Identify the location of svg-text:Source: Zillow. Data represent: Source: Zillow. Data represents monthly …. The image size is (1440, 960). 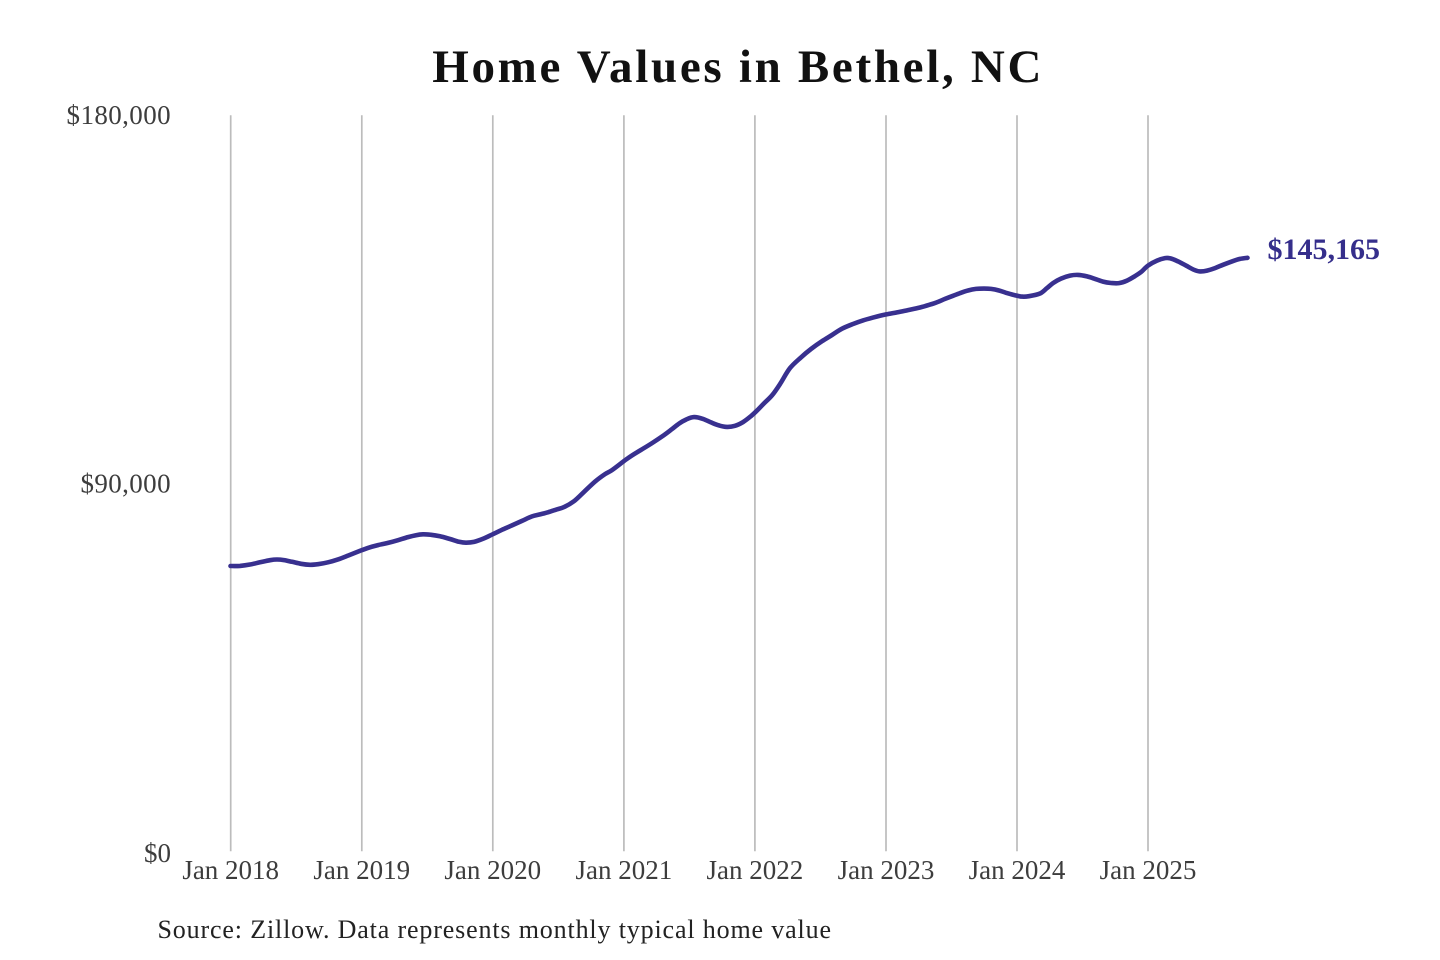
(495, 929).